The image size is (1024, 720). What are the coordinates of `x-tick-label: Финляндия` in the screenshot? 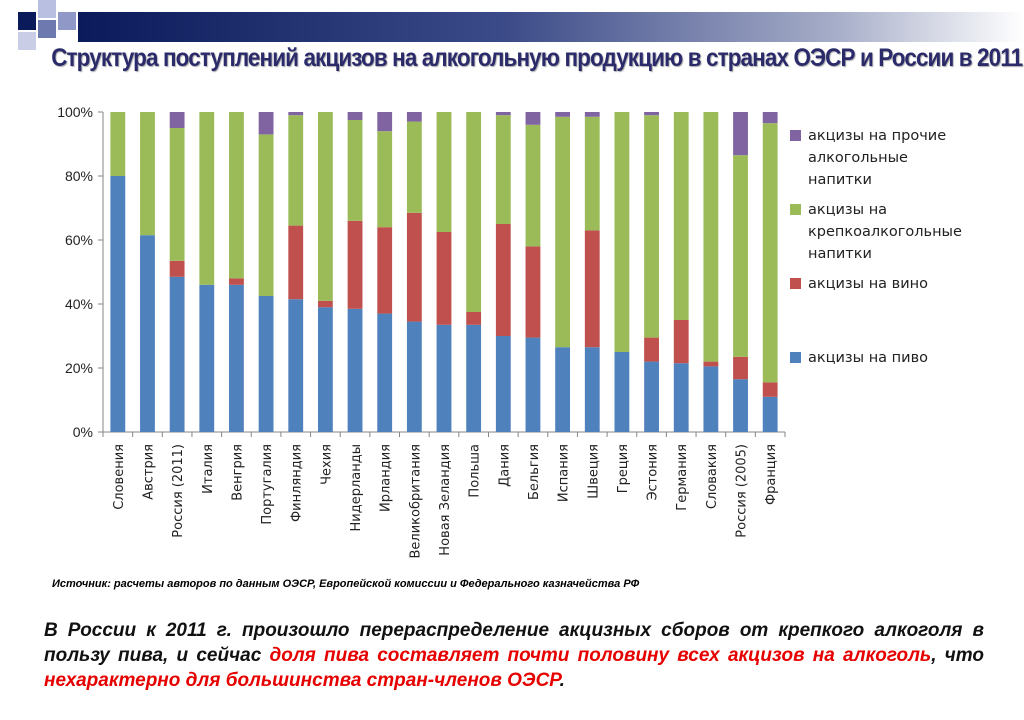 It's located at (297, 483).